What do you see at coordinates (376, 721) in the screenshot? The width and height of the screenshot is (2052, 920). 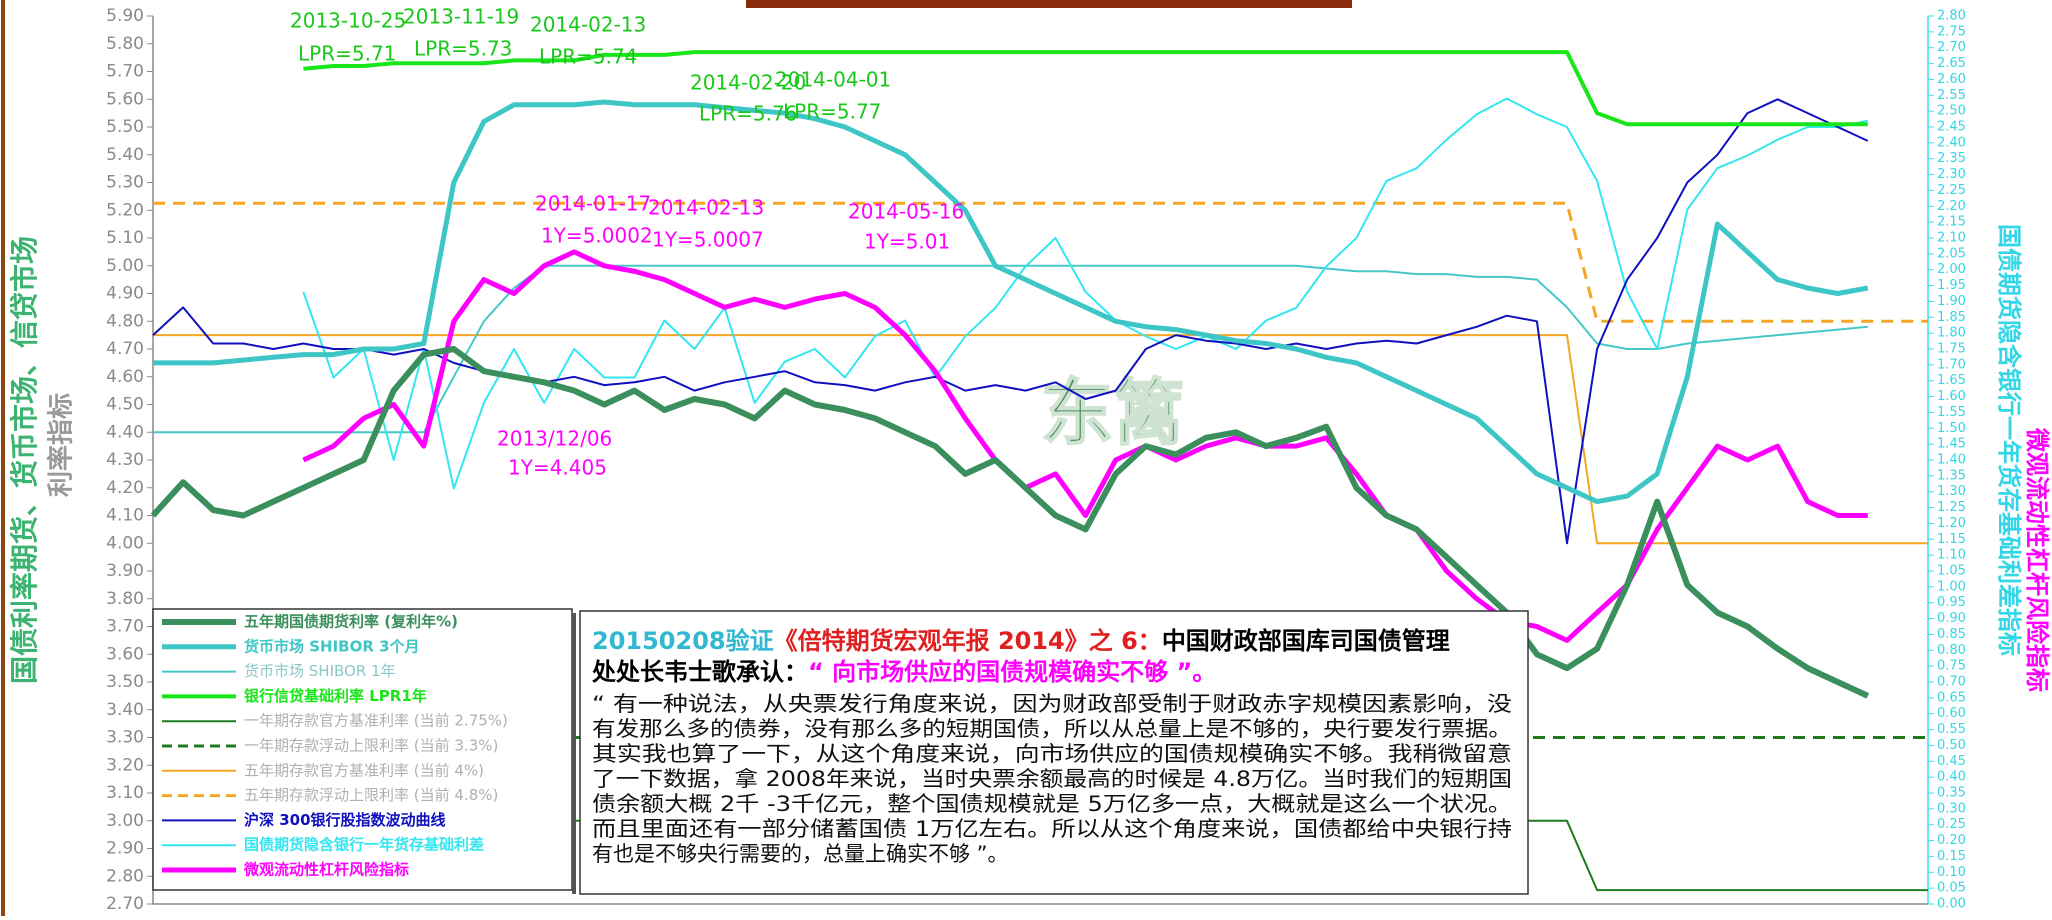 I see `legend-label: 一年期存款官方基准利率 (当前 2.75%)` at bounding box center [376, 721].